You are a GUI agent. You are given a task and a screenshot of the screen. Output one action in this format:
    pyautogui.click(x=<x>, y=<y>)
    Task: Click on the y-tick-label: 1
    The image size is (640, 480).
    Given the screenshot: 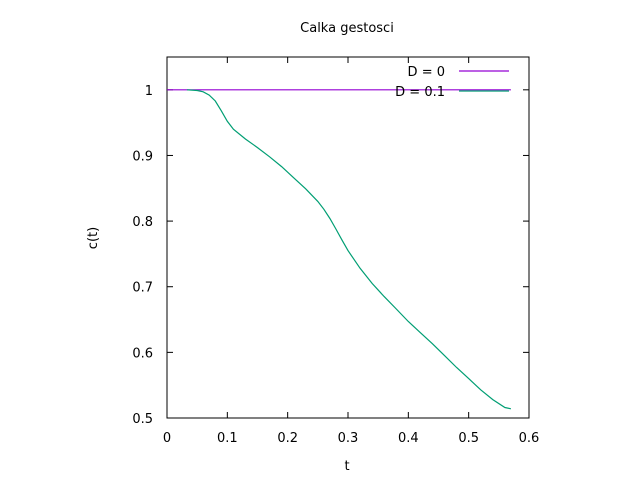 What is the action you would take?
    pyautogui.click(x=149, y=91)
    